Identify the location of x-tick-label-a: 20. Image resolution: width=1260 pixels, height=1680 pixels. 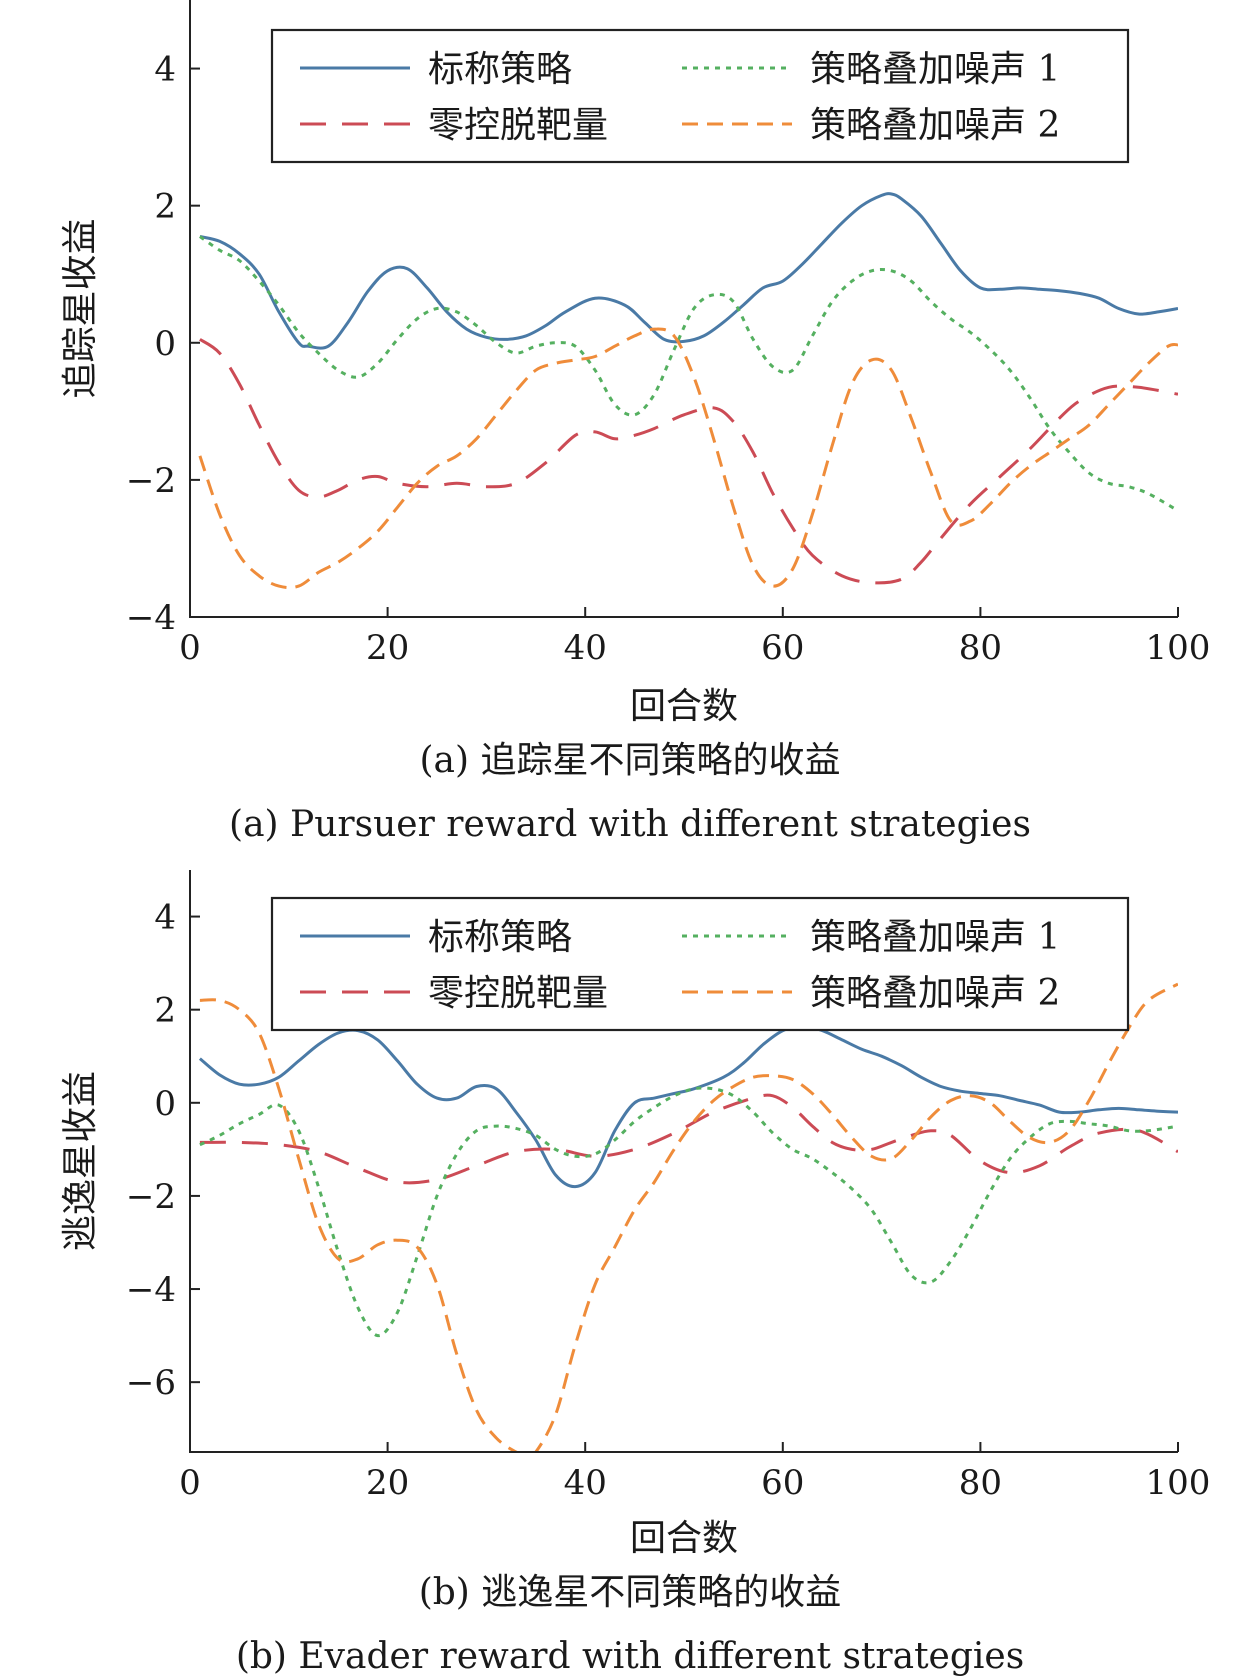
(387, 648).